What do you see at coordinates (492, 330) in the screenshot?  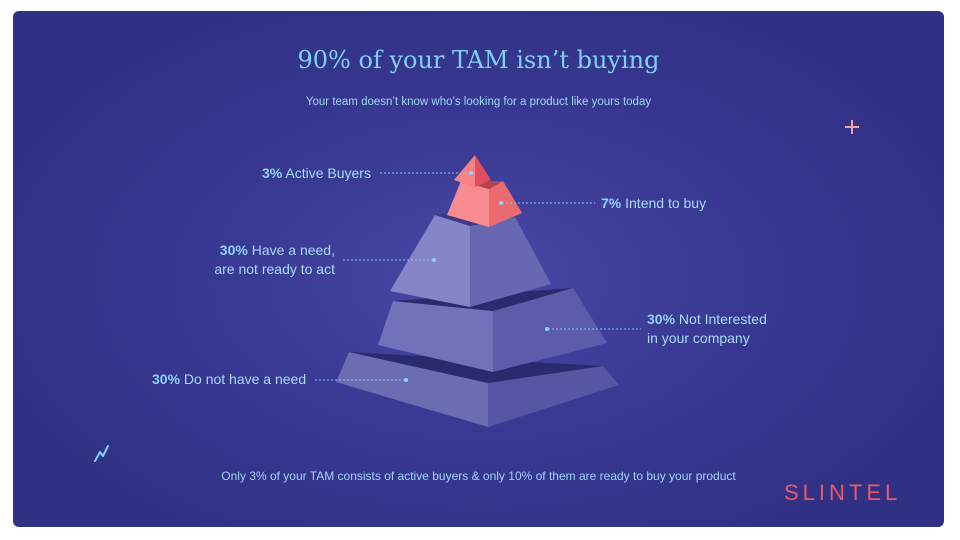 I see `pyramid-tier-not-interested` at bounding box center [492, 330].